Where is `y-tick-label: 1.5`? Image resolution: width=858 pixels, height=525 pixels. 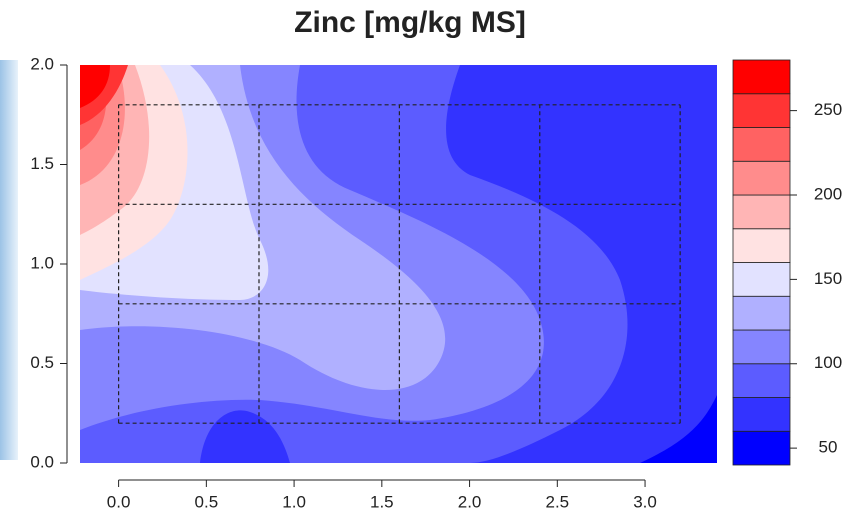
y-tick-label: 1.5 is located at coordinates (42, 163).